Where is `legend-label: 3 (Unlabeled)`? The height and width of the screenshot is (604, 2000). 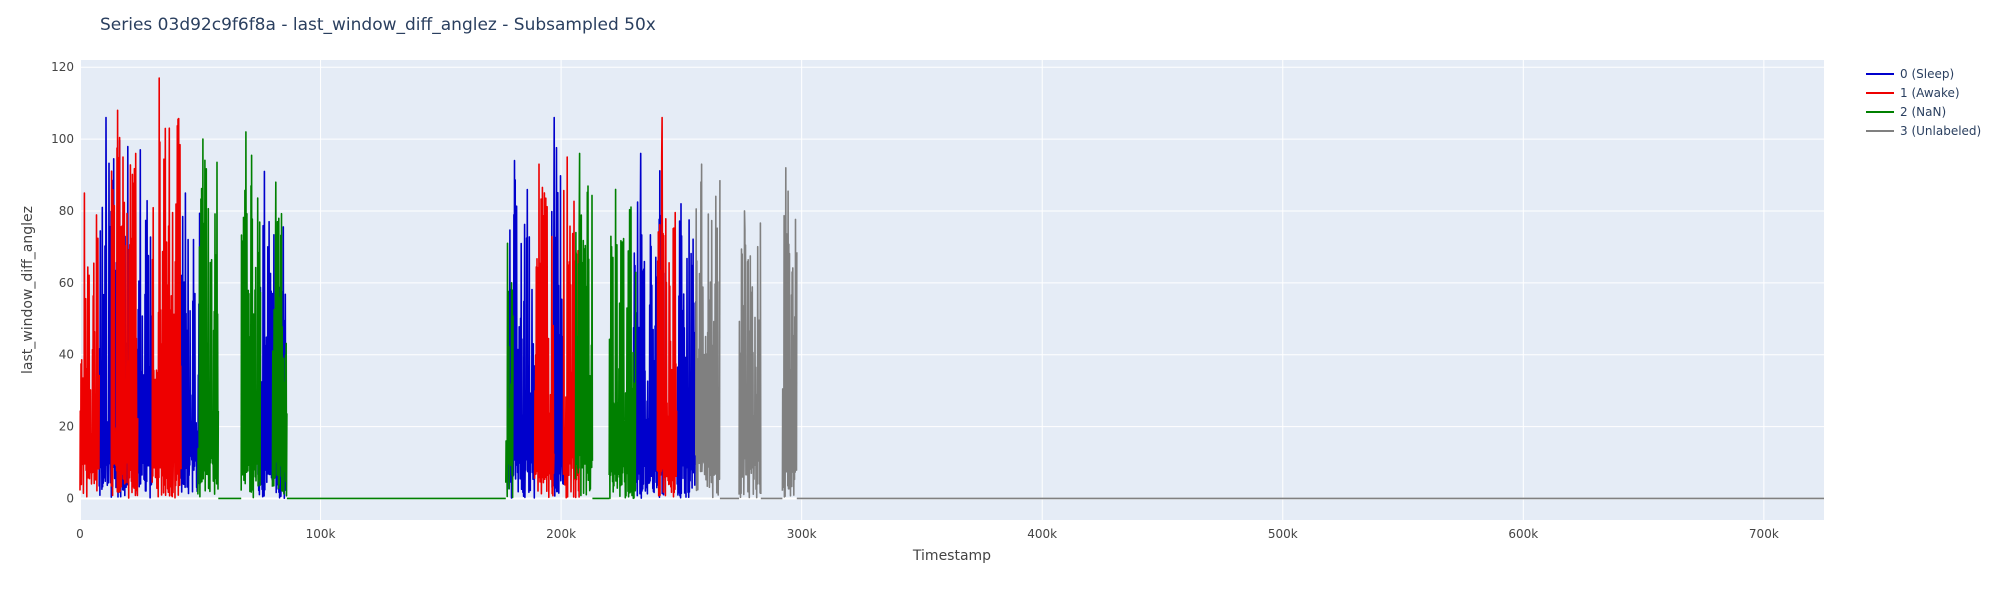
legend-label: 3 (Unlabeled) is located at coordinates (1940, 131).